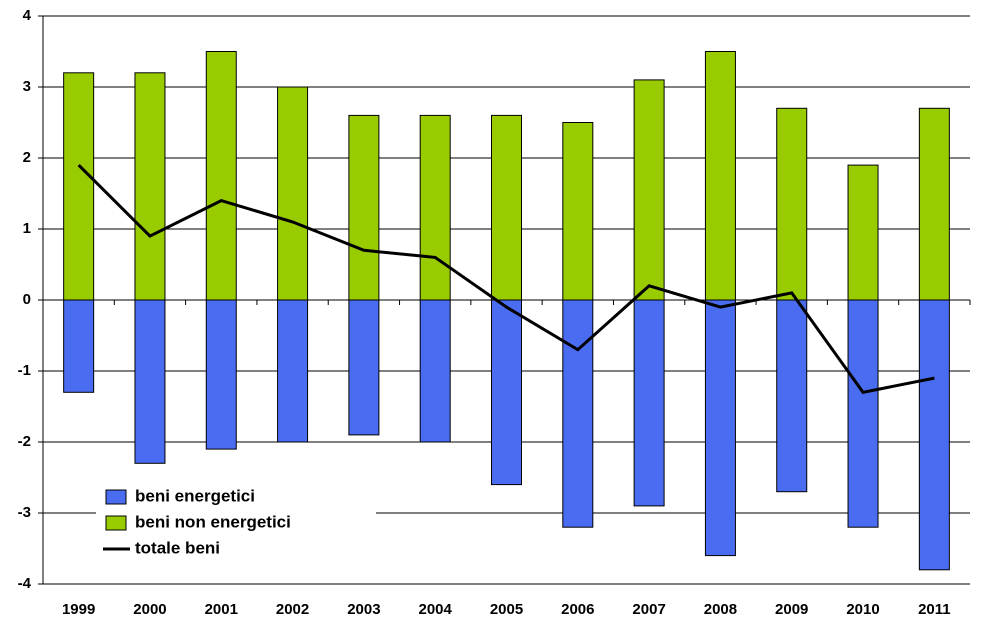 The width and height of the screenshot is (983, 628). What do you see at coordinates (27, 299) in the screenshot?
I see `y-tick-label: 0` at bounding box center [27, 299].